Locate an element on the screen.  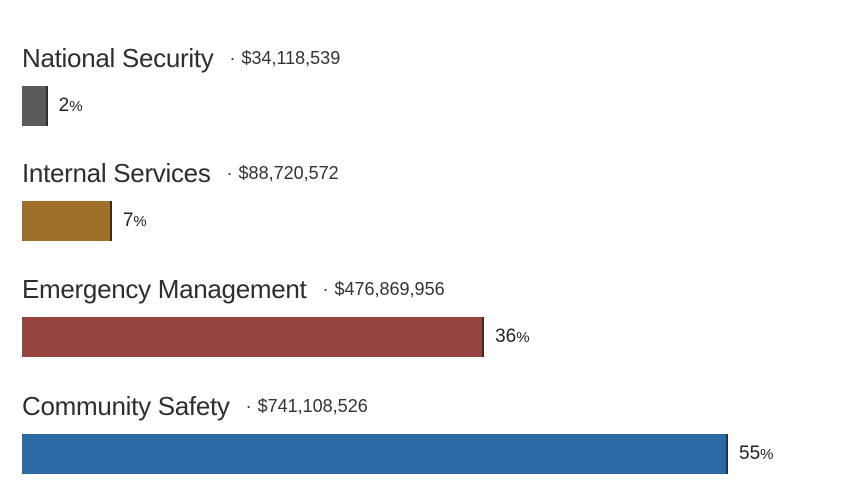
category-amount: $34,118,539 is located at coordinates (291, 57).